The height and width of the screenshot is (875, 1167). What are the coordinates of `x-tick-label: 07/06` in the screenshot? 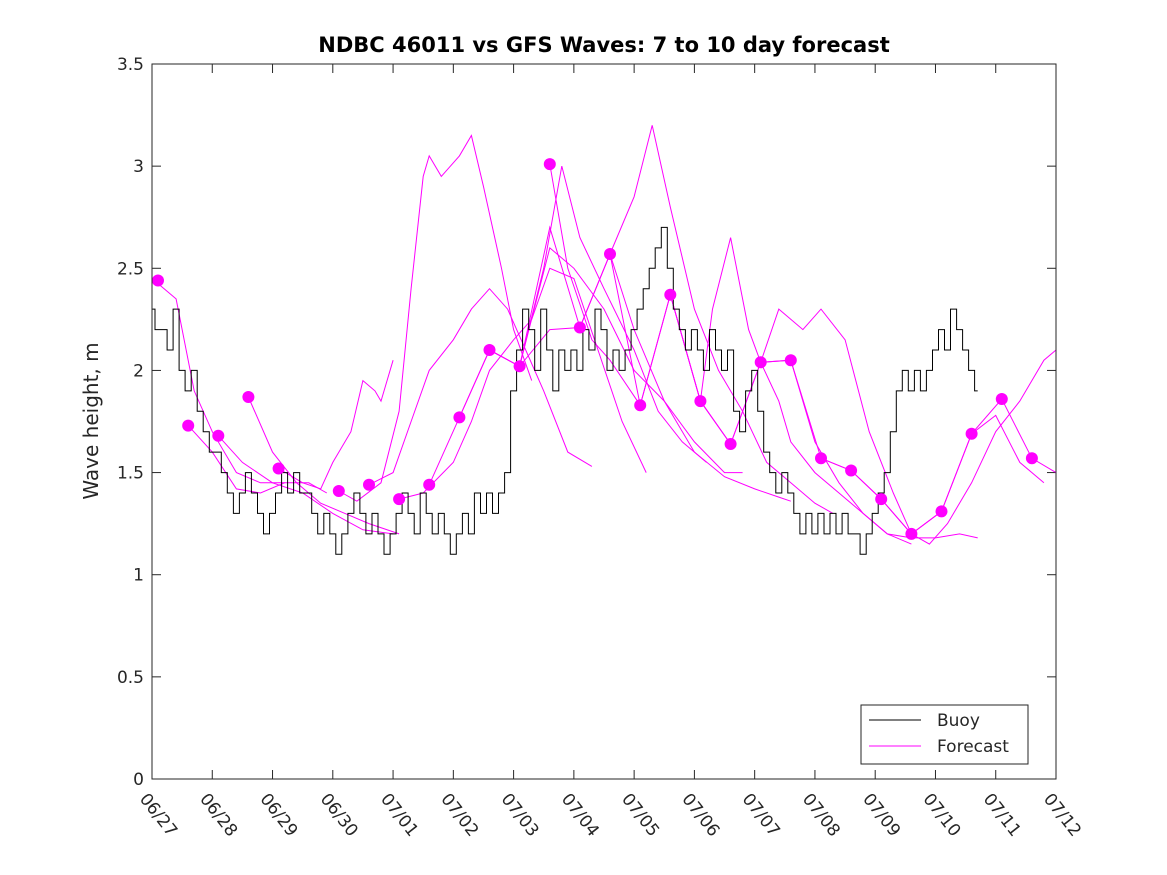 It's located at (700, 815).